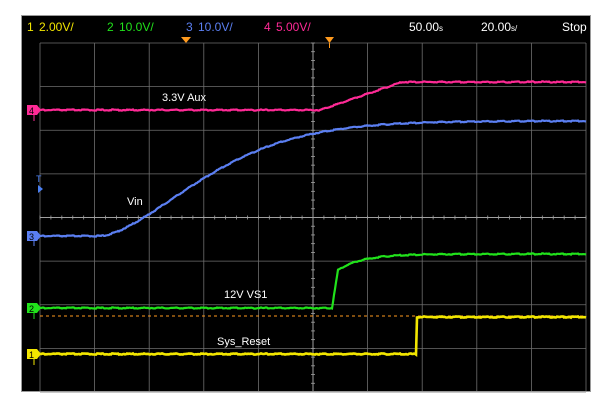  Describe the element at coordinates (186, 40) in the screenshot. I see `trigger-position-marker` at that location.